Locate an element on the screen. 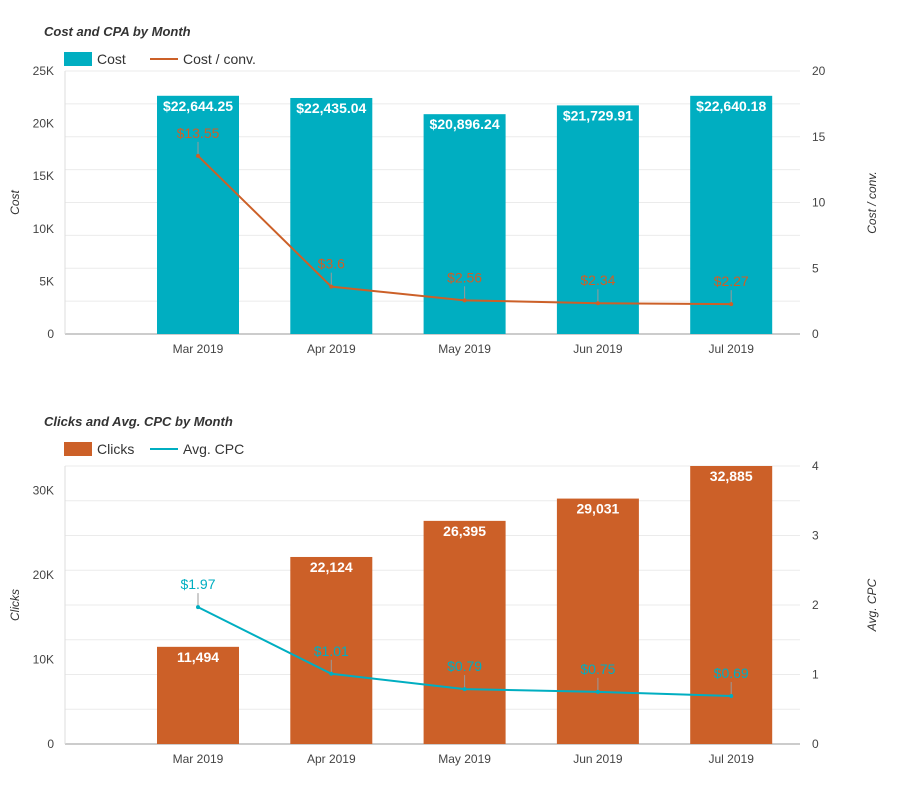  chart-title: Cost and CPA by Month is located at coordinates (117, 31).